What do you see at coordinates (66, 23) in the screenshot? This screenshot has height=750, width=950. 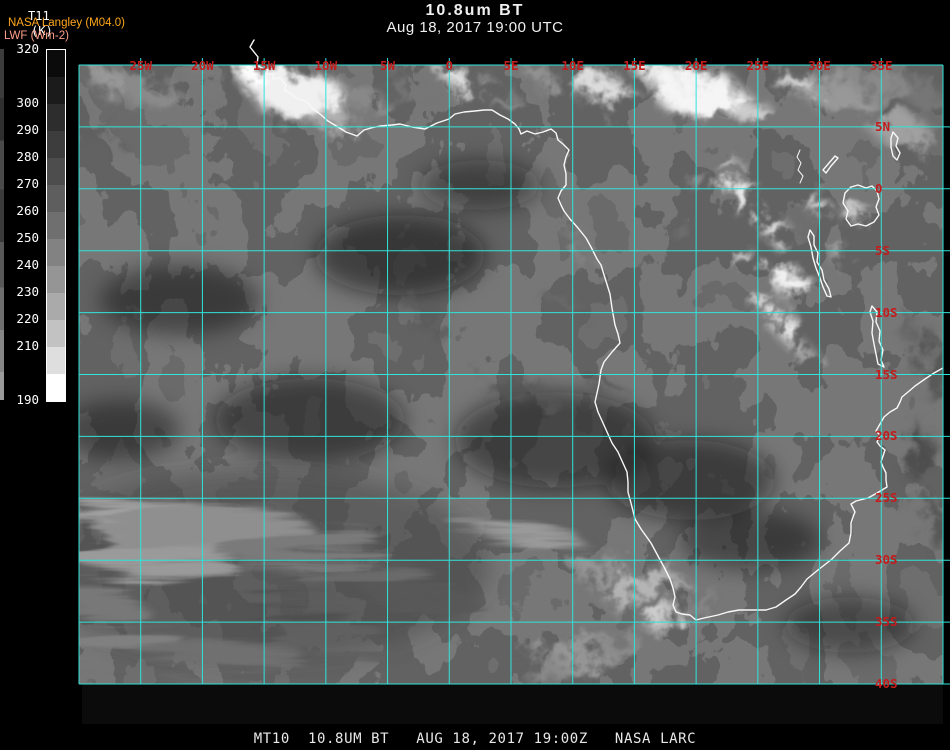 I see `data-source-label: NASA Langley (M04.0)` at bounding box center [66, 23].